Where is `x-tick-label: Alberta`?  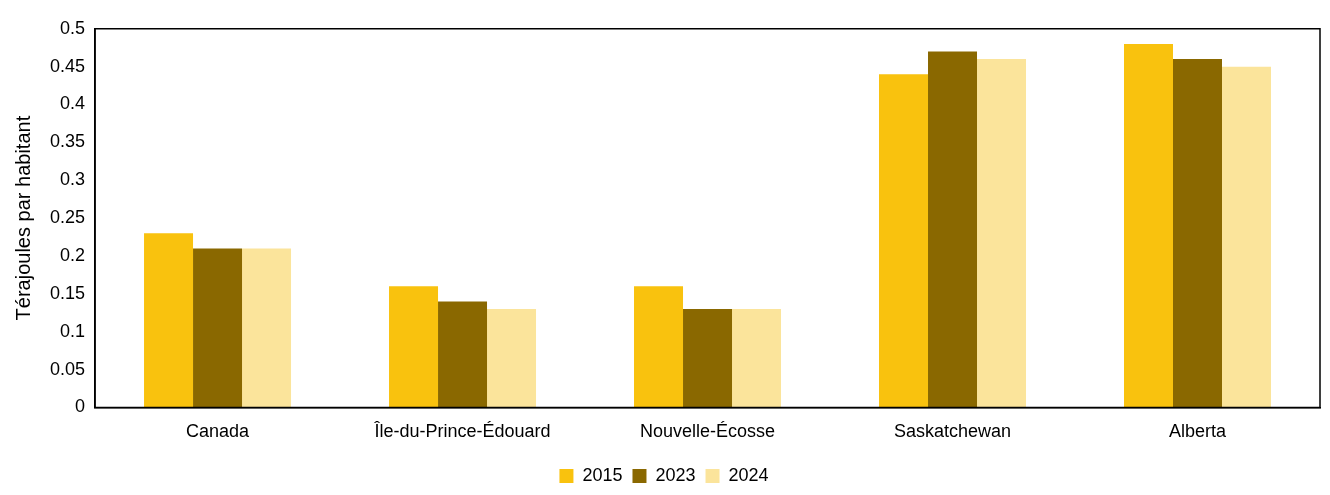
x-tick-label: Alberta is located at coordinates (1197, 431).